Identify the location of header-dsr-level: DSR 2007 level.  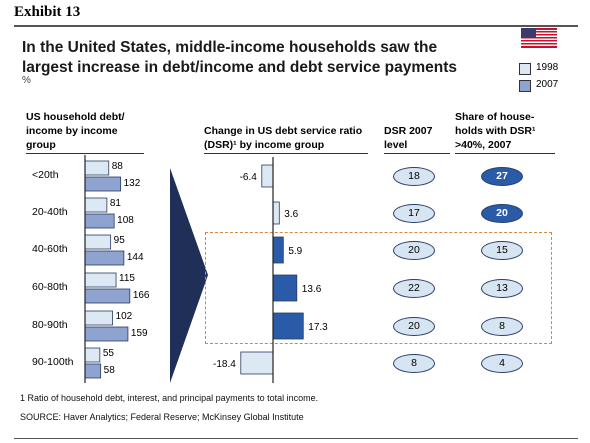
(408, 138).